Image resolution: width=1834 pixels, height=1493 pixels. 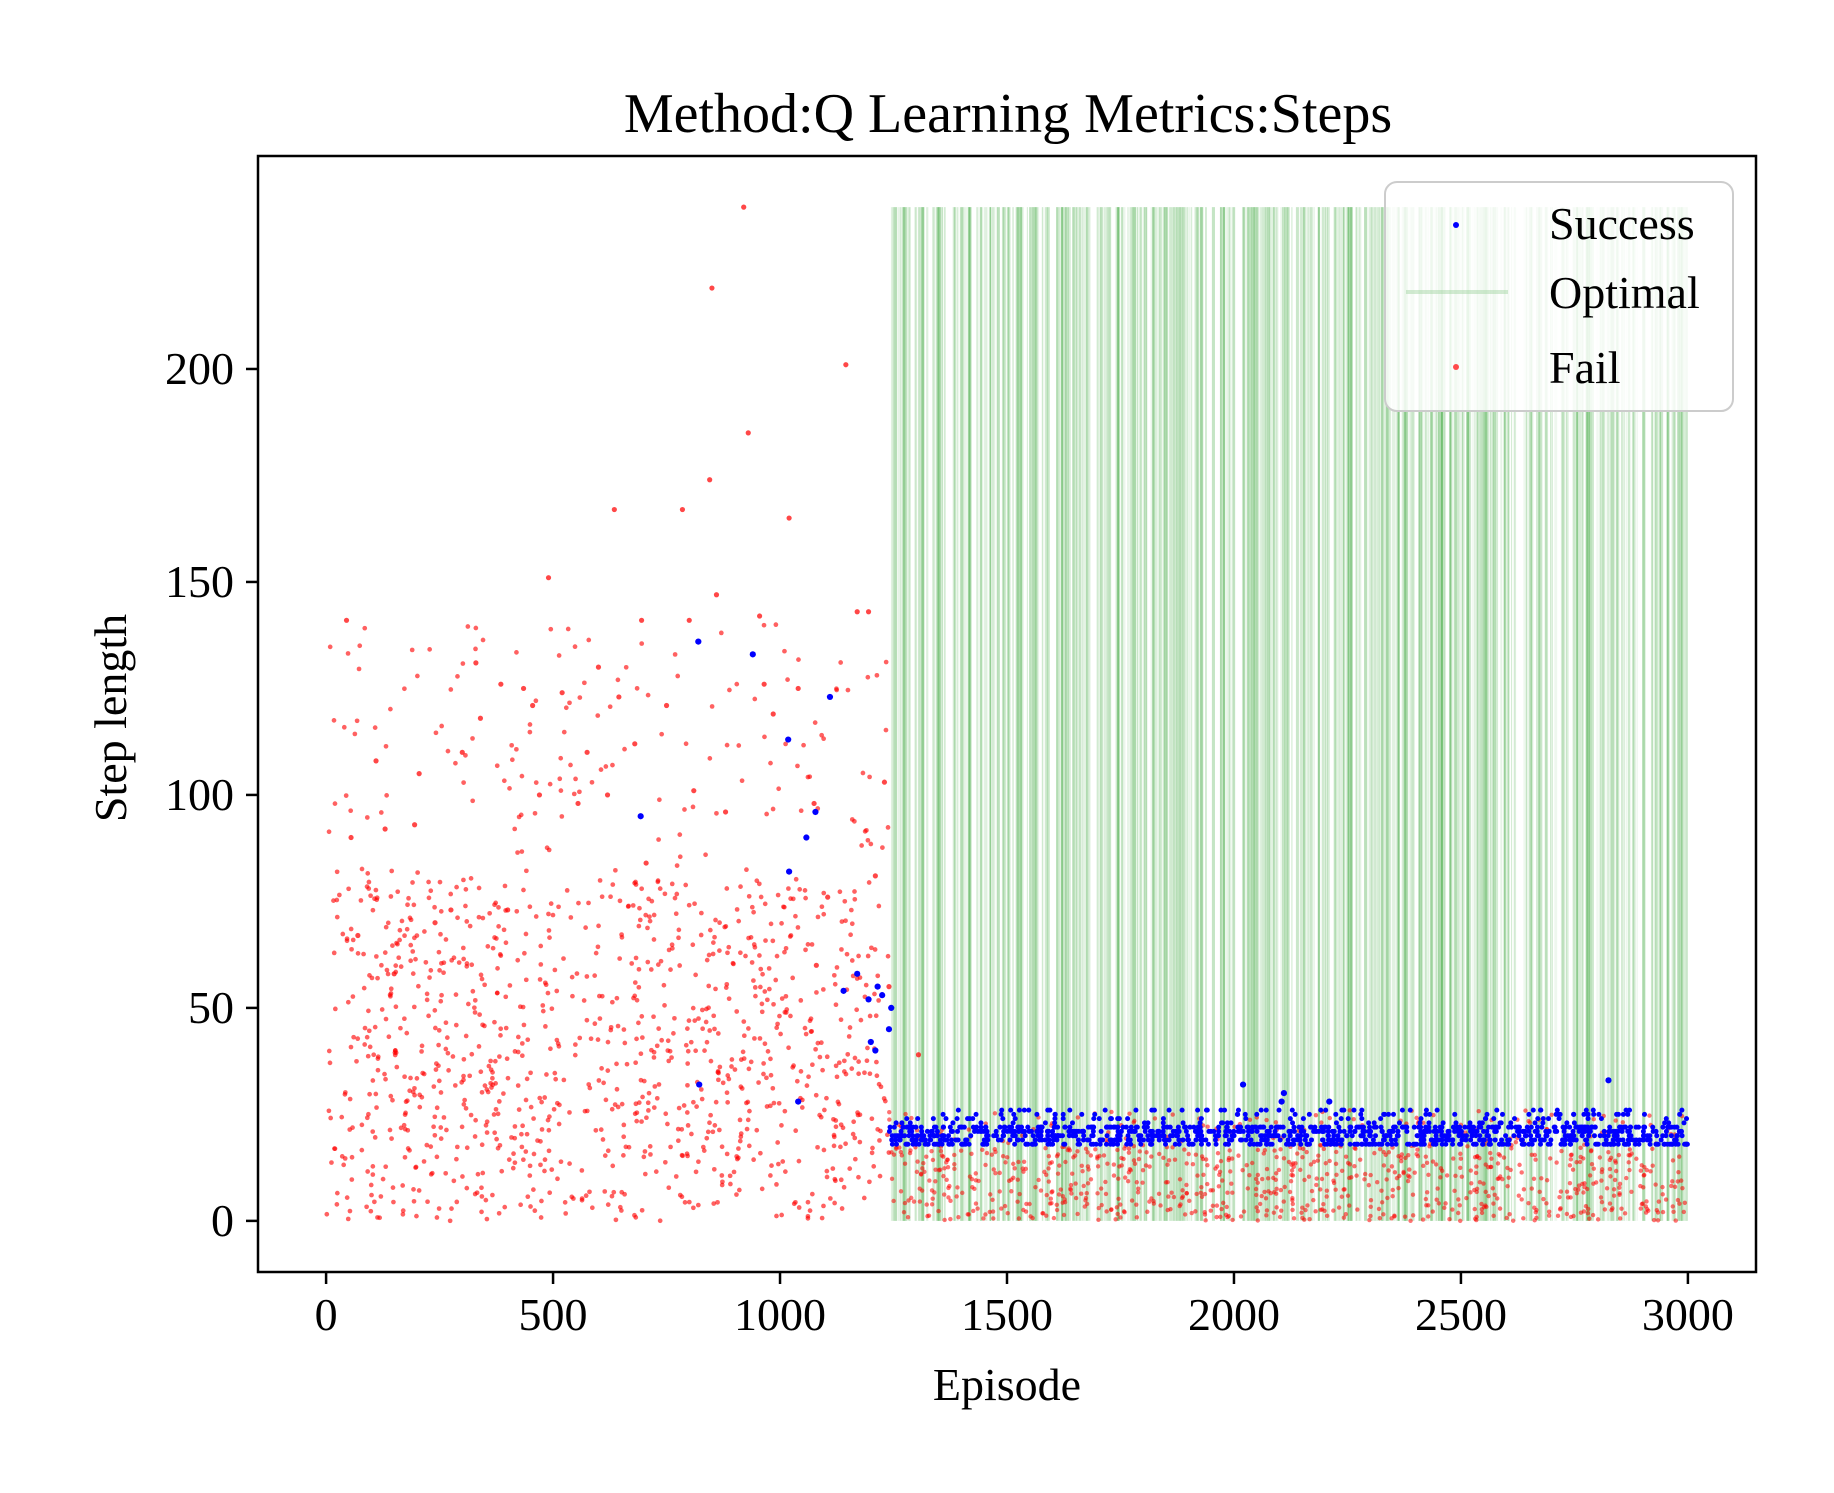 I want to click on fail-point-2036, so click(x=1454, y=1191).